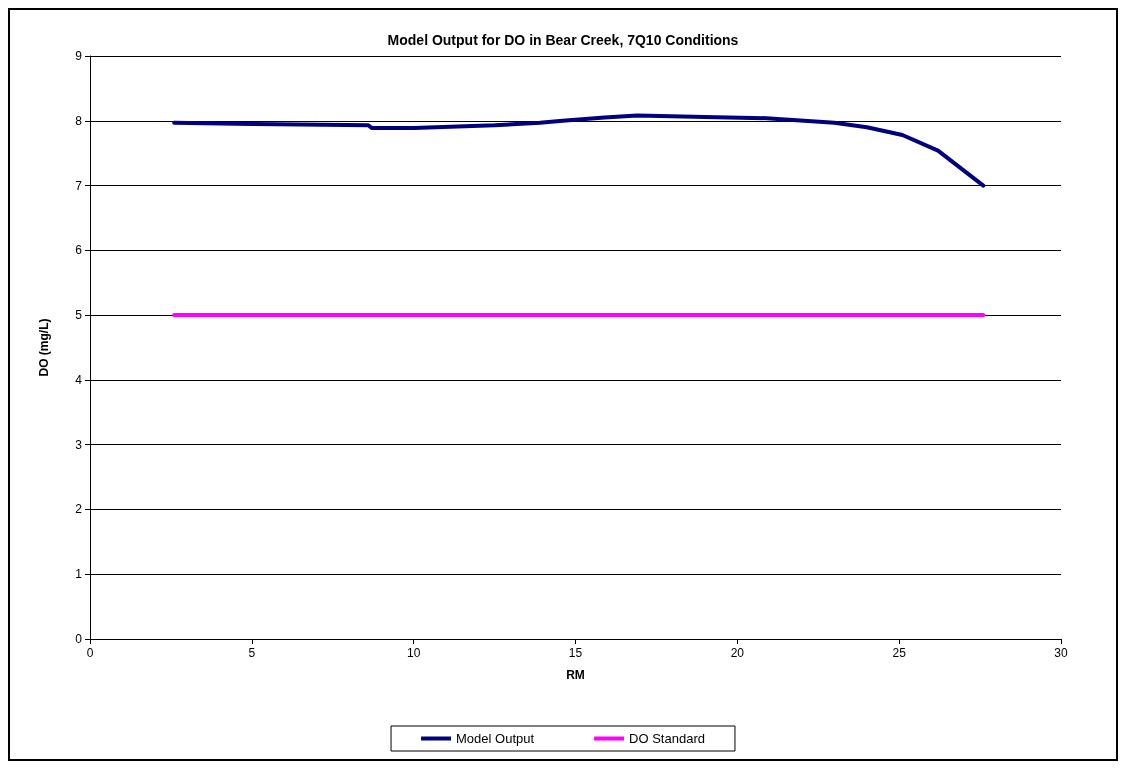 The width and height of the screenshot is (1130, 773). What do you see at coordinates (79, 509) in the screenshot?
I see `y-tick-label: 2` at bounding box center [79, 509].